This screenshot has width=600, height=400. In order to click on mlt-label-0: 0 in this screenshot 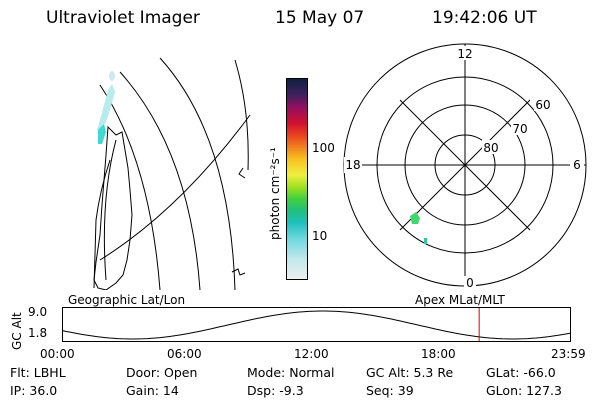, I will do `click(470, 283)`.